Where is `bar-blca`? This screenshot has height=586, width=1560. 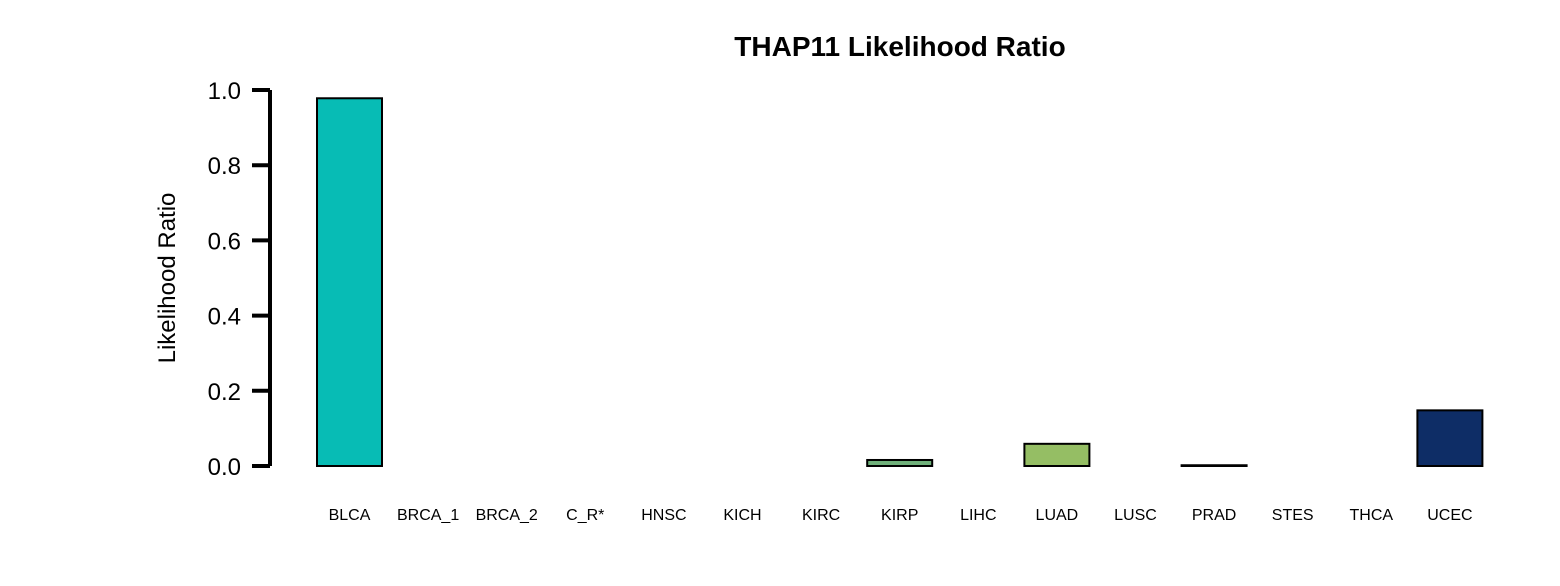
bar-blca is located at coordinates (349, 282).